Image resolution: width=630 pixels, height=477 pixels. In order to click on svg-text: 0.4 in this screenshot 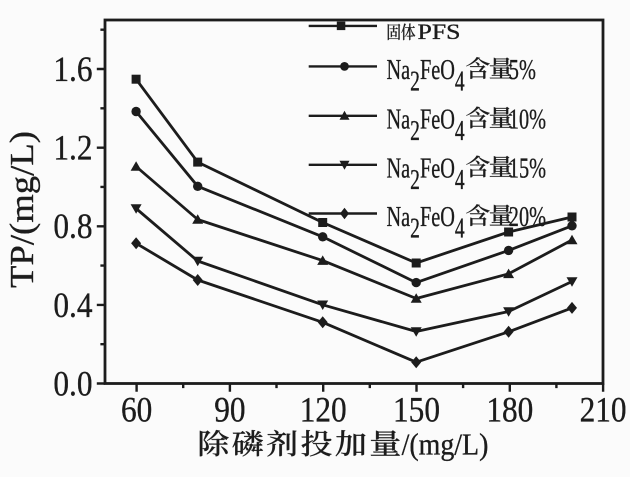, I will do `click(72, 305)`.